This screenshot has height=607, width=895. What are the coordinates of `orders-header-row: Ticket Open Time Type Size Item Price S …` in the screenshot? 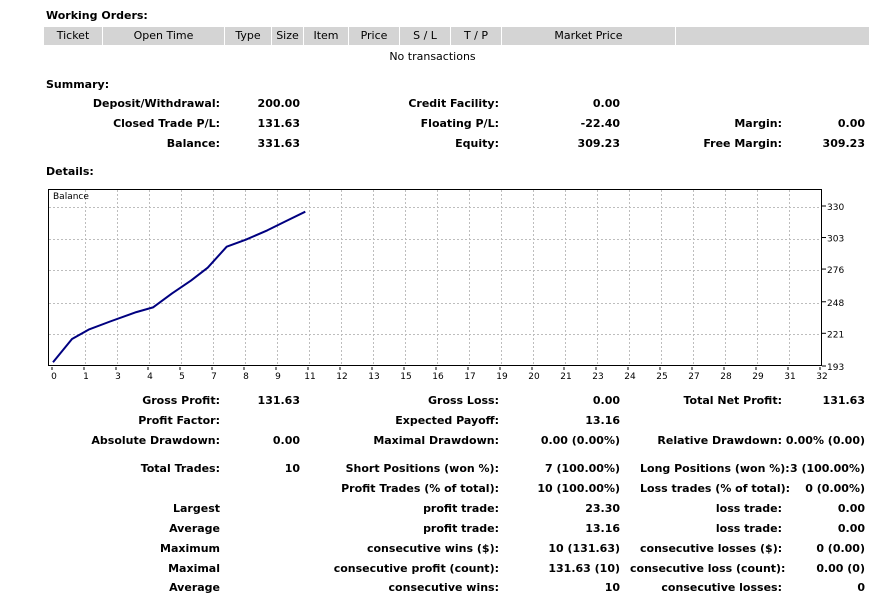 It's located at (456, 36).